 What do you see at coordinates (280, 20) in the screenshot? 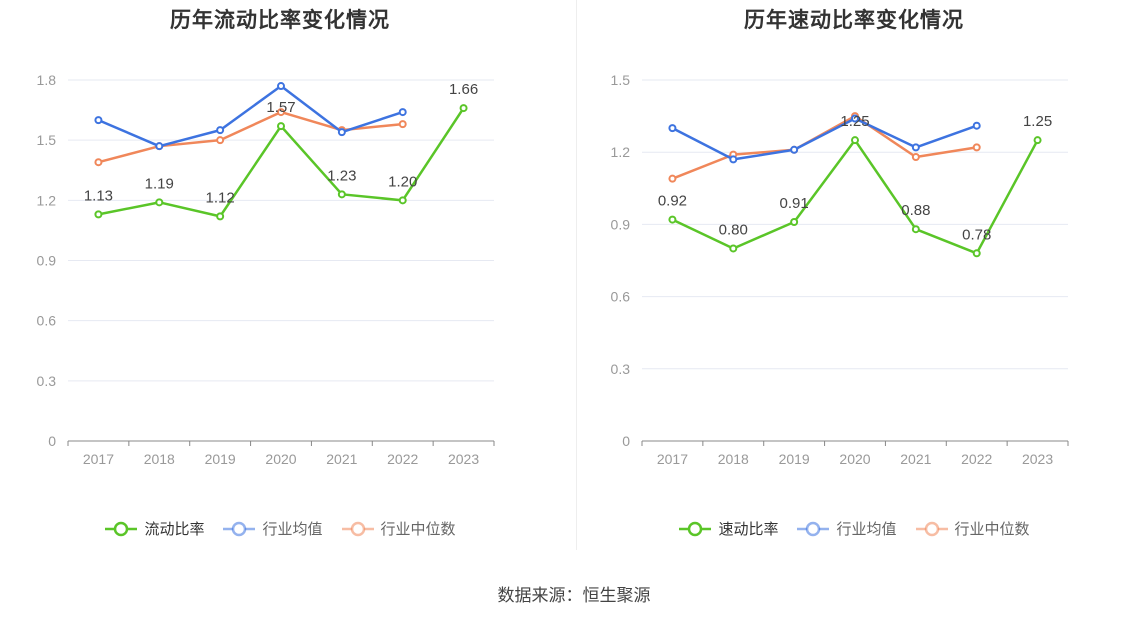
I see `chart-title: 历年流动比率变化情况` at bounding box center [280, 20].